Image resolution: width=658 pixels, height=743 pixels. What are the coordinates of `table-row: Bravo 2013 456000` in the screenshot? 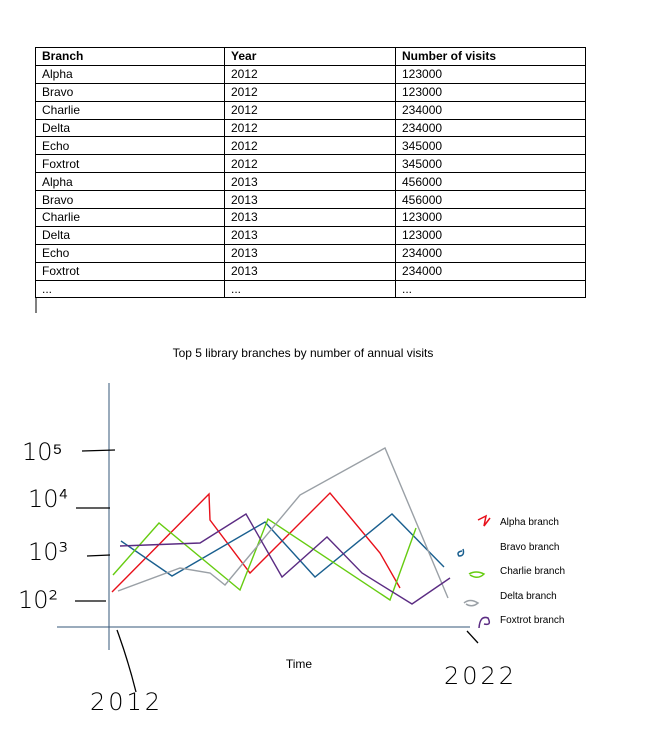 It's located at (310, 200).